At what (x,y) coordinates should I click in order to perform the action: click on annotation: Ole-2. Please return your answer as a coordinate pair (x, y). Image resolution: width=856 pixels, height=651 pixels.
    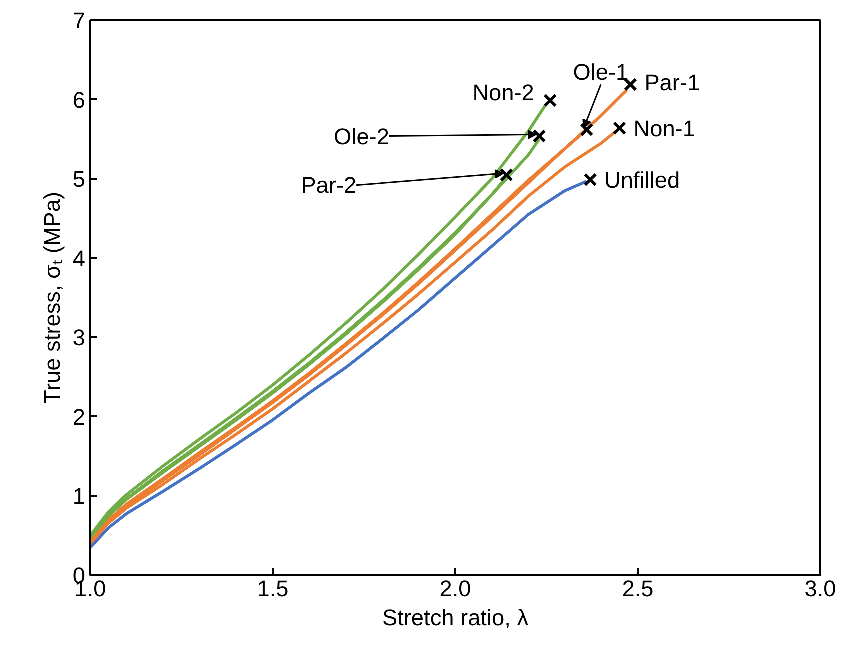
    Looking at the image, I should click on (362, 136).